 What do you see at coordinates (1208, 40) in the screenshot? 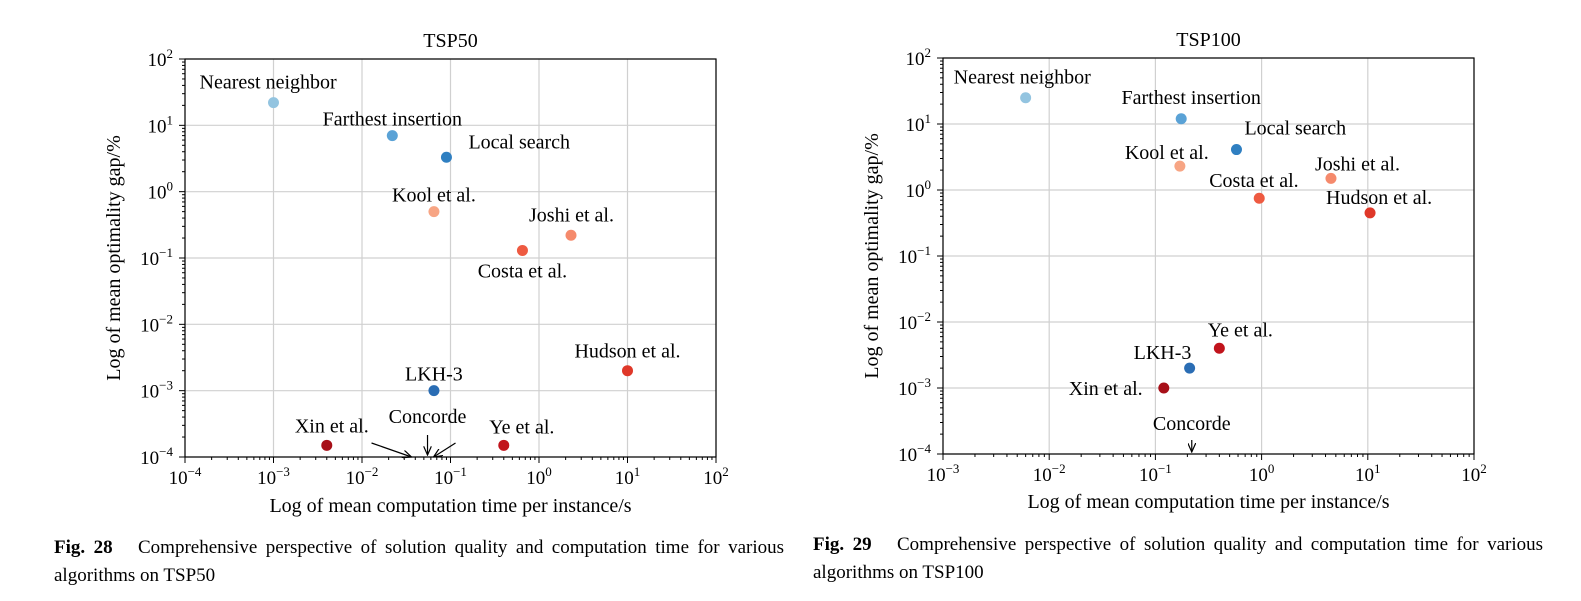
I see `chart-title: TSP100` at bounding box center [1208, 40].